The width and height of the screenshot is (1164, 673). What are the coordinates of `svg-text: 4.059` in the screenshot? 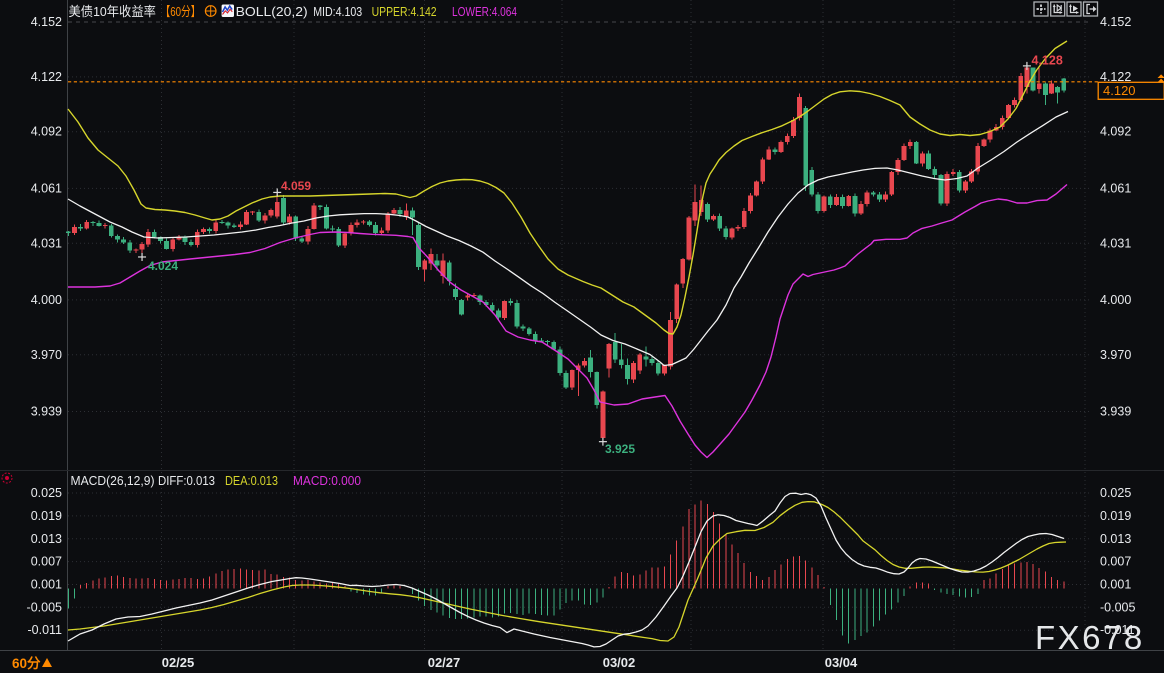 It's located at (296, 186).